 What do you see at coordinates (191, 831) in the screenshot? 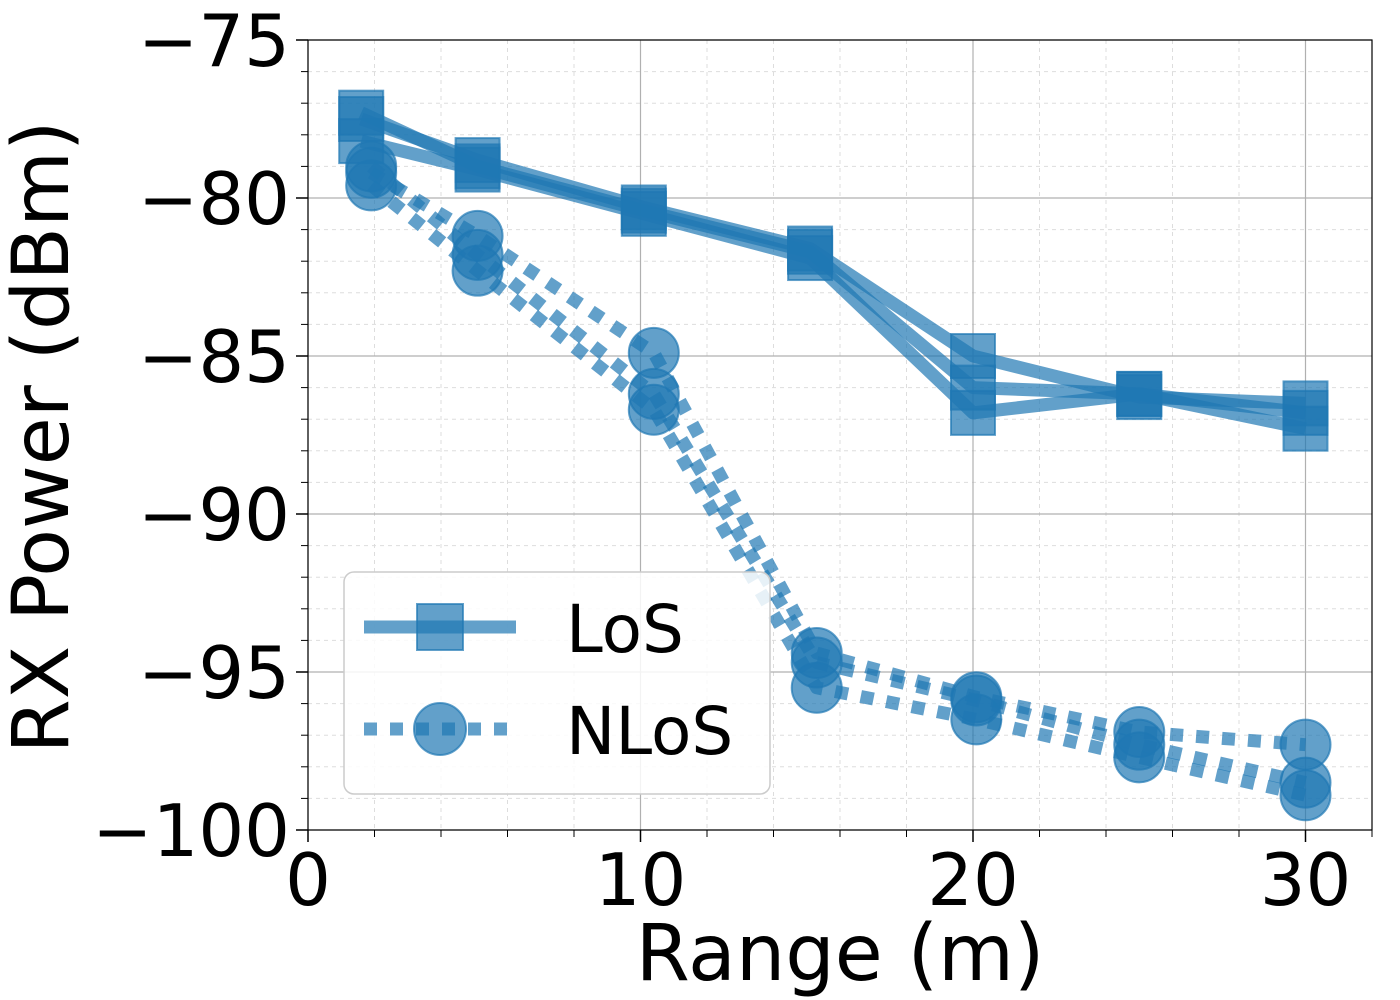
I see `y-tick-label: −100` at bounding box center [191, 831].